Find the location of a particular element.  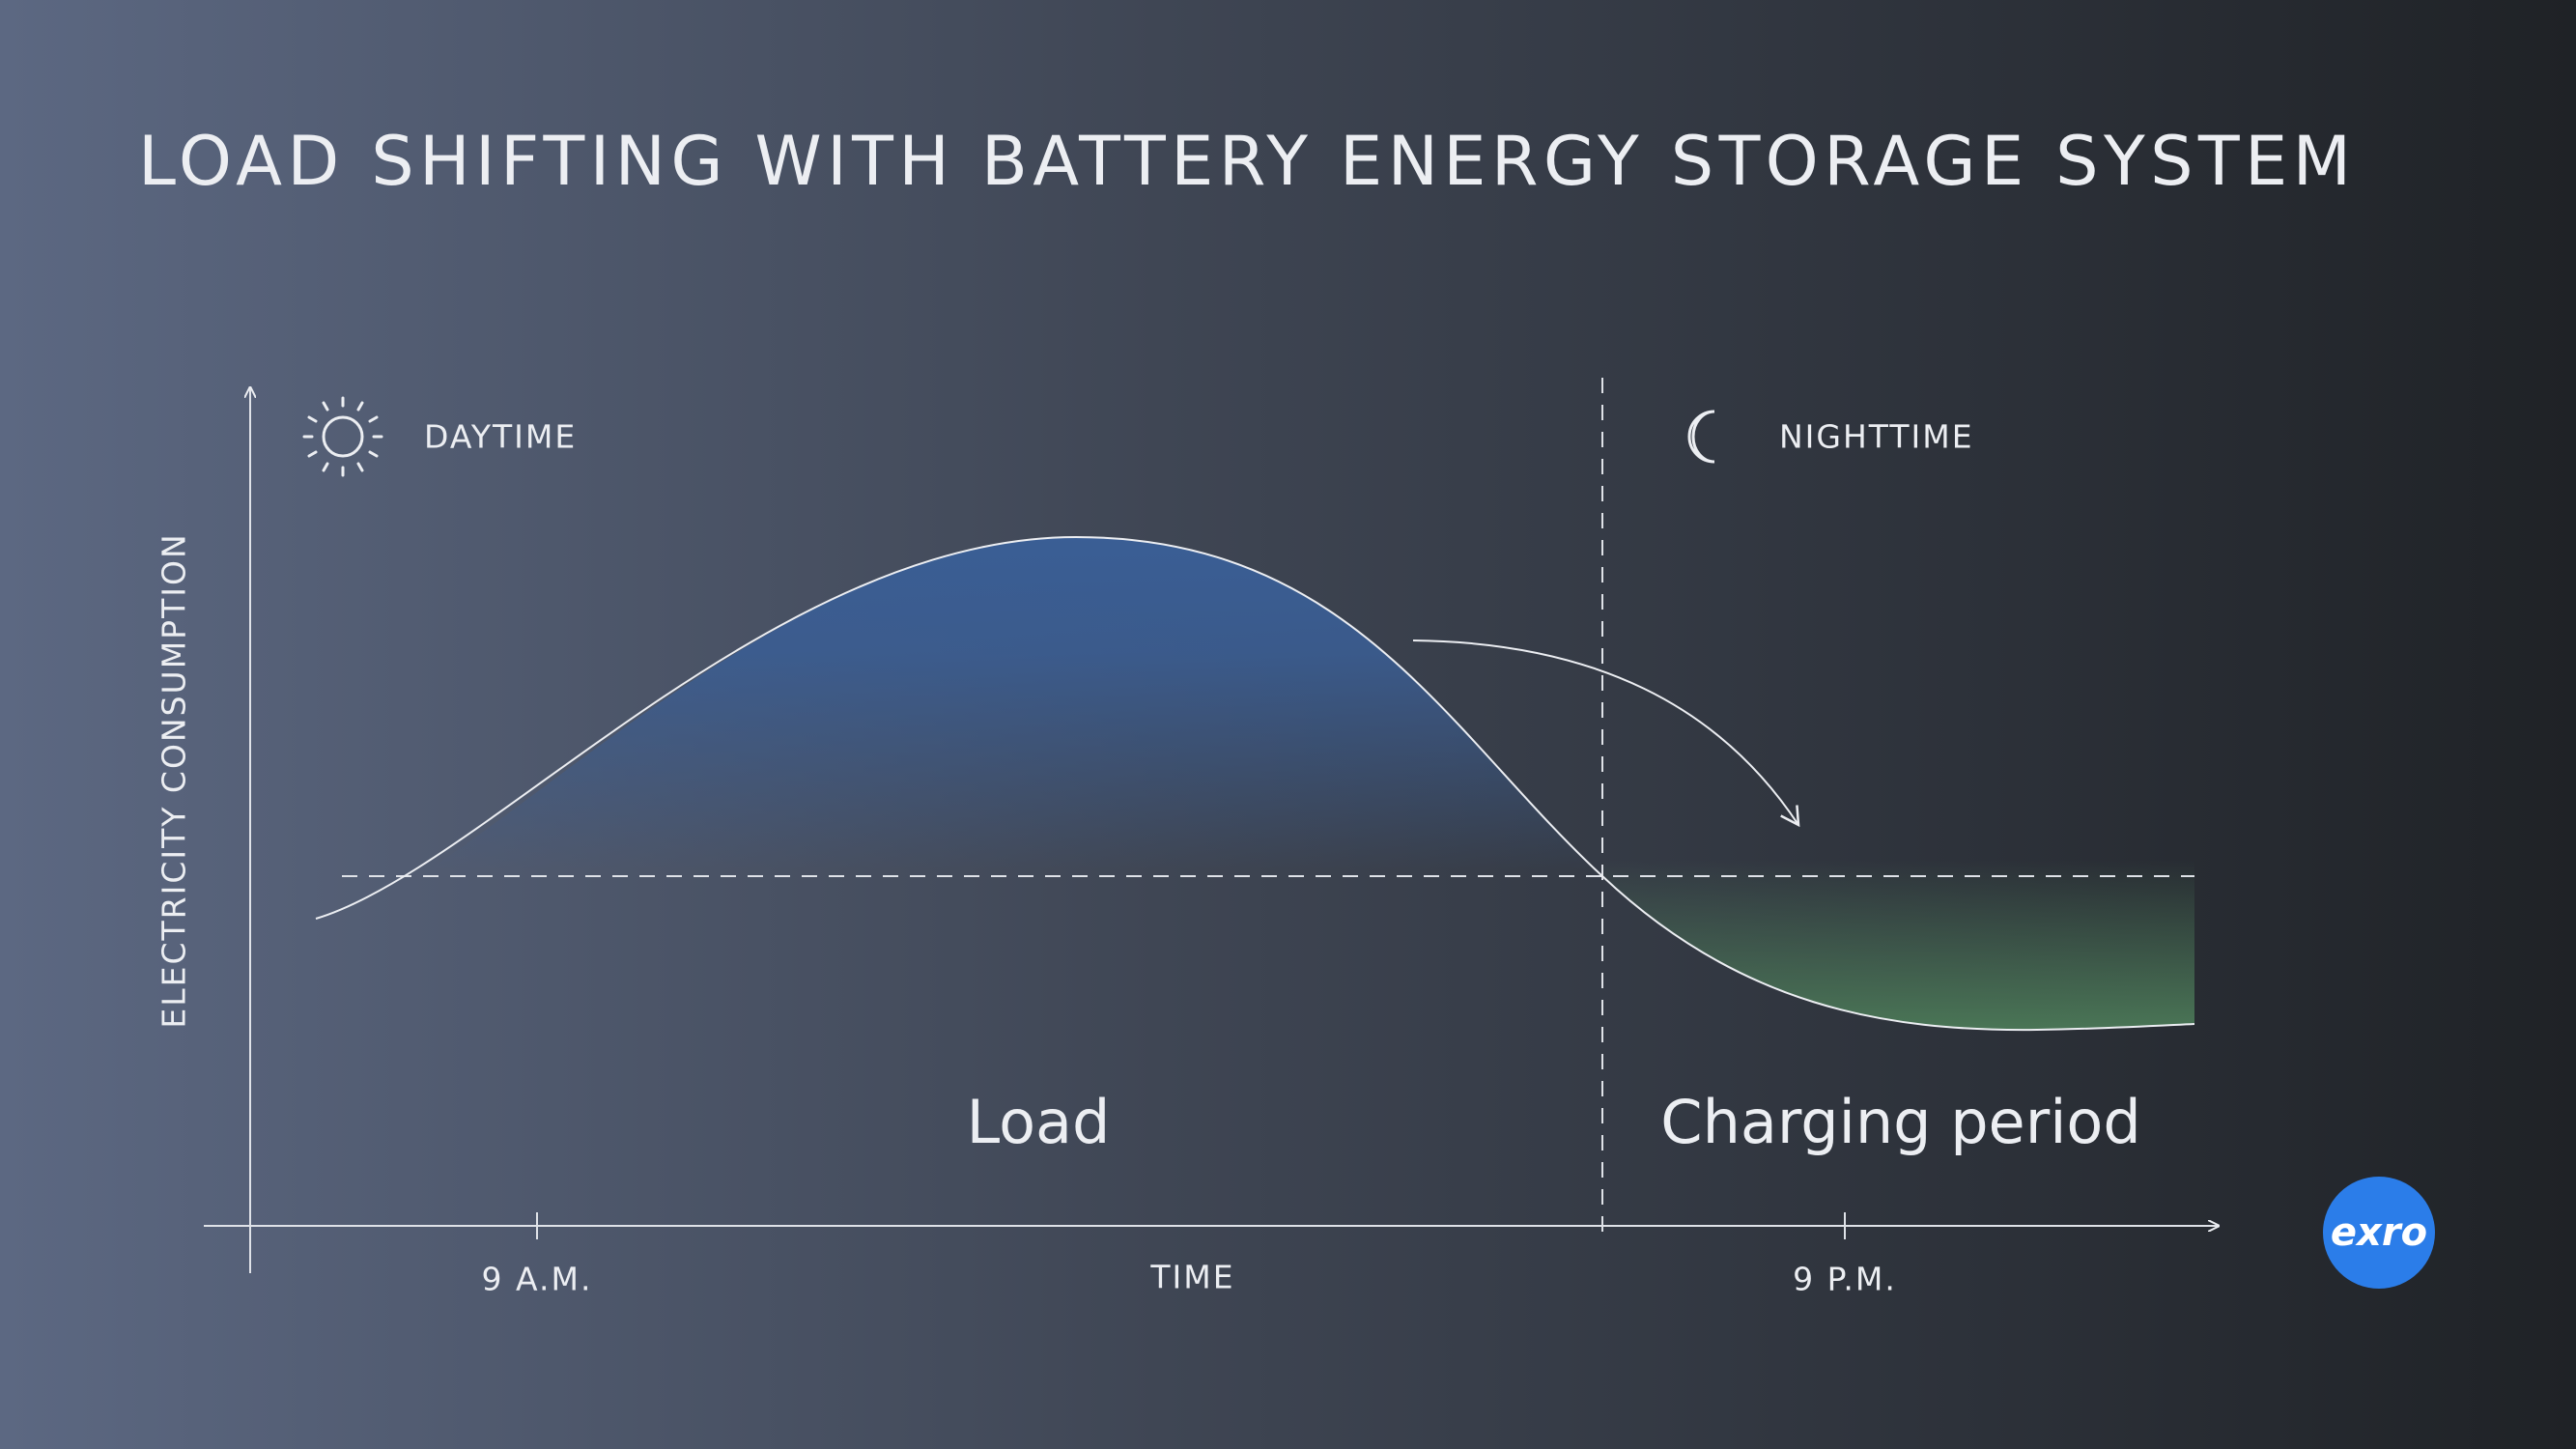

sun-icon is located at coordinates (342, 436).